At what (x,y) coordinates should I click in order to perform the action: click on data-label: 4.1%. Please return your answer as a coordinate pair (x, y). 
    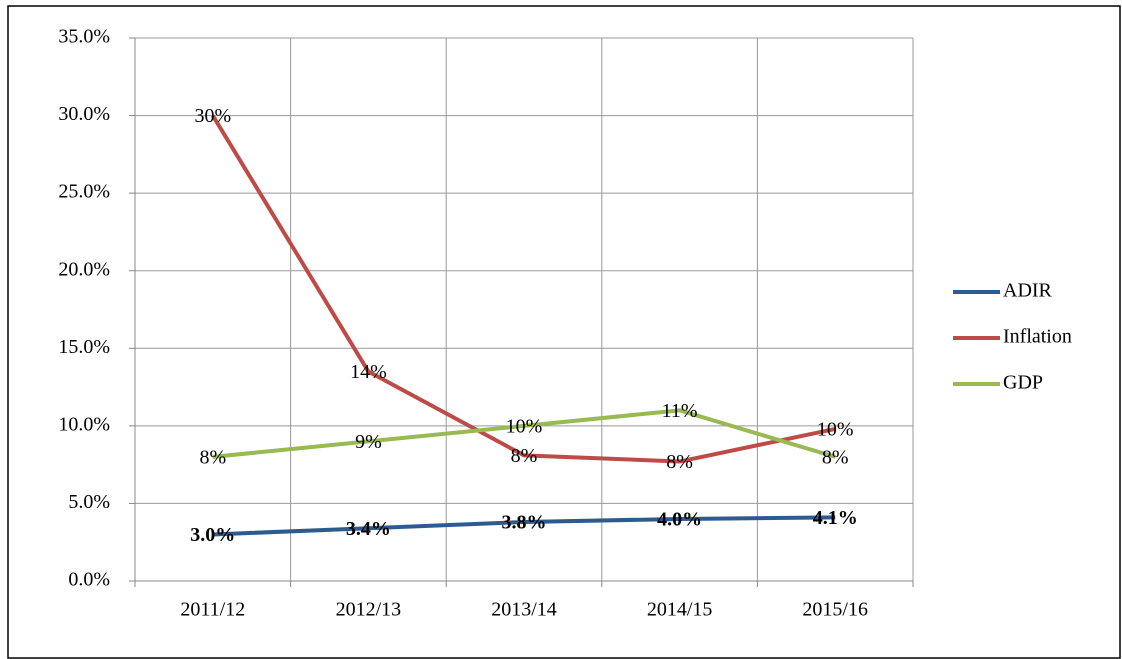
    Looking at the image, I should click on (835, 518).